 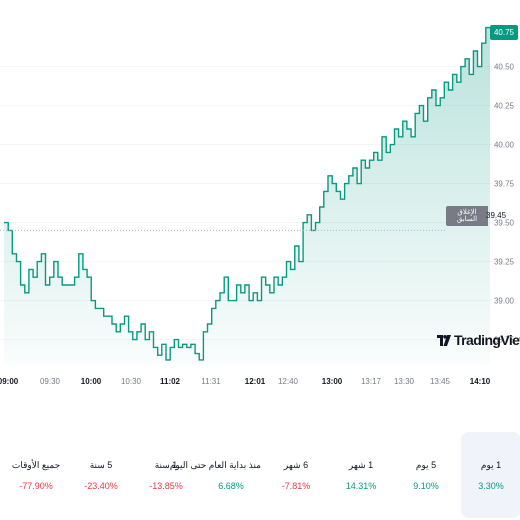 What do you see at coordinates (467, 216) in the screenshot?
I see `previous-close-label: الإغلاق السابق` at bounding box center [467, 216].